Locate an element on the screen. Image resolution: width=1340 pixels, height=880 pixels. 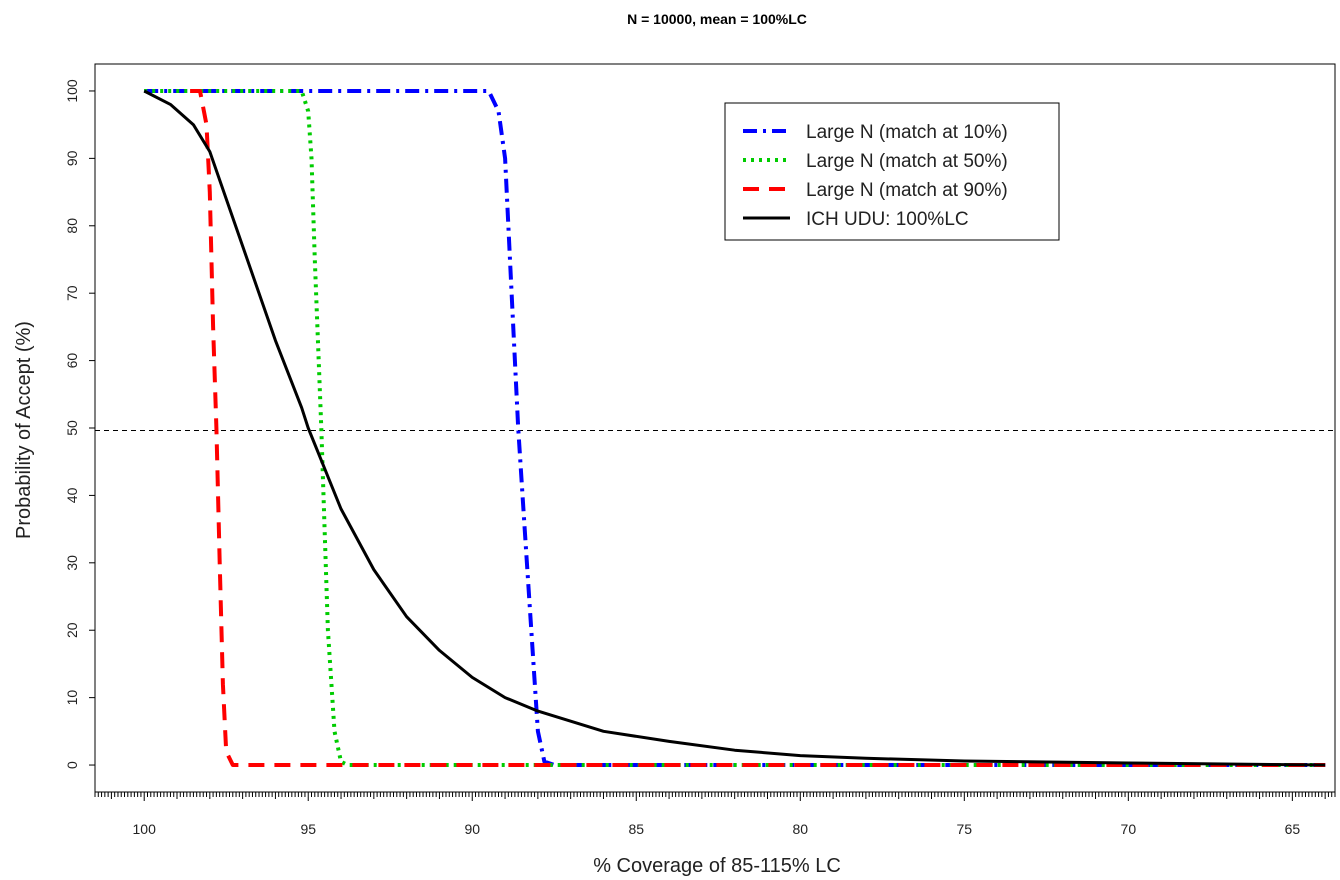
legend-label-4: ICH UDU: 100%LC is located at coordinates (887, 219).